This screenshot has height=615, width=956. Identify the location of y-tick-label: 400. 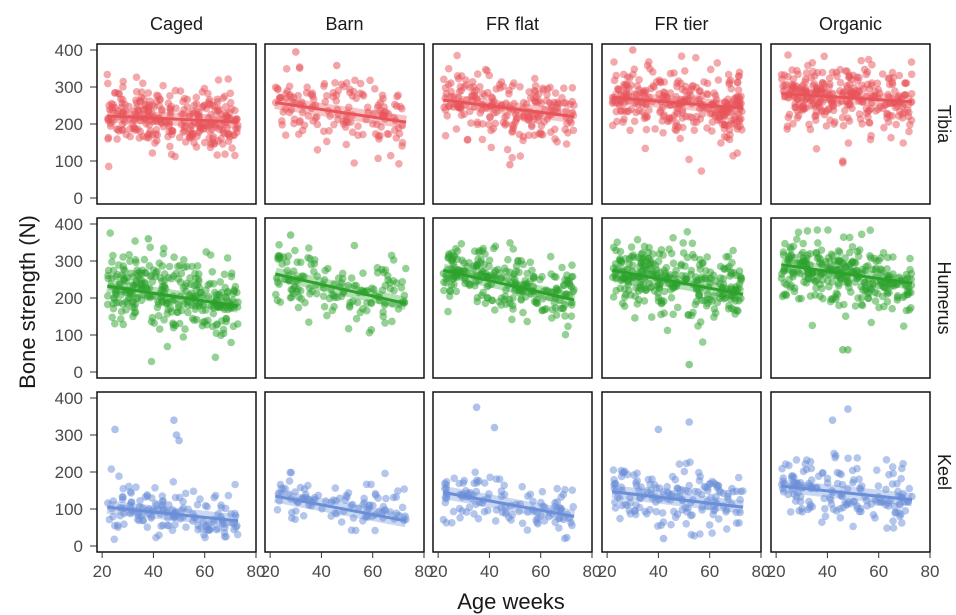
(69, 398).